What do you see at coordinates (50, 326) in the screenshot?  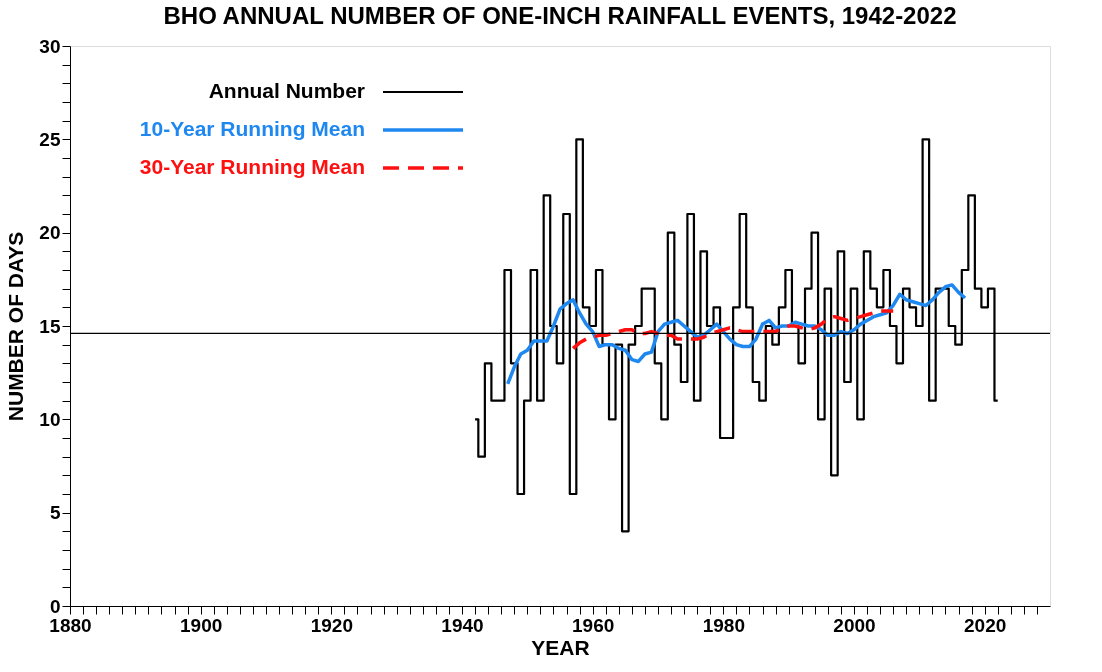 I see `y-tick-label: 15` at bounding box center [50, 326].